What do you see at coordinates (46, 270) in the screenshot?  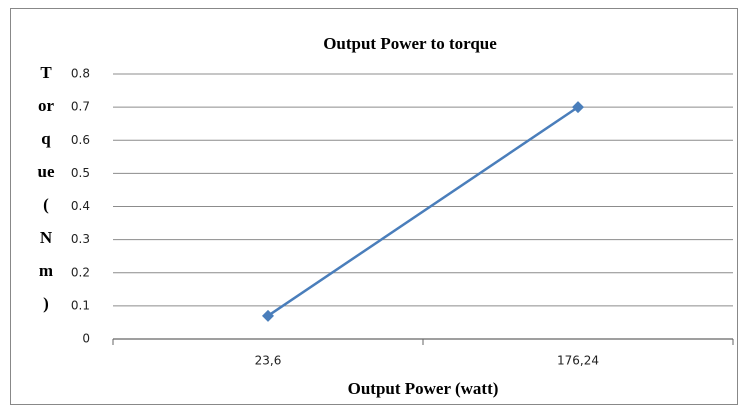 I see `y-axis-label: m` at bounding box center [46, 270].